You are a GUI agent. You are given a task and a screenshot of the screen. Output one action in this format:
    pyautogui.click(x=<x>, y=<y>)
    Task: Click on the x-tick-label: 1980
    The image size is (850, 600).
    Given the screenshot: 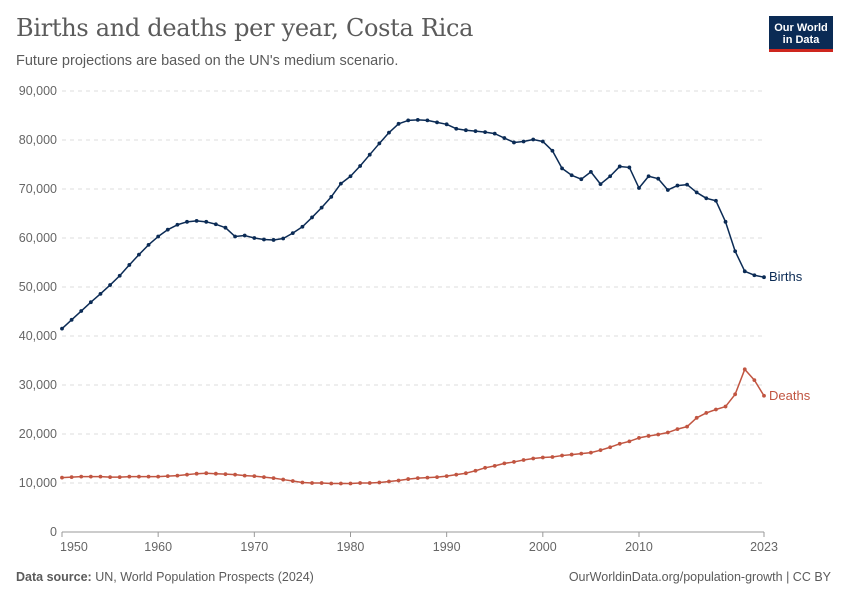 What is the action you would take?
    pyautogui.click(x=351, y=547)
    